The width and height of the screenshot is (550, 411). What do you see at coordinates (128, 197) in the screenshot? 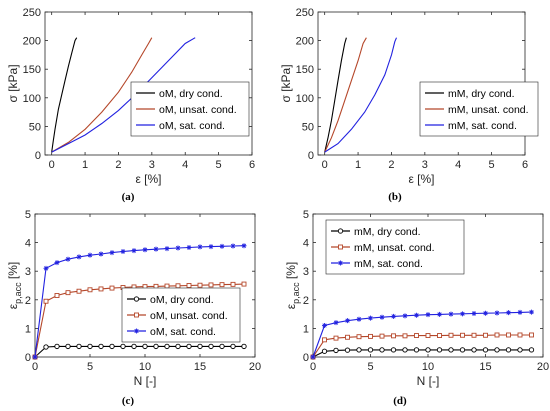
I see `panel-label: (a)` at bounding box center [128, 197].